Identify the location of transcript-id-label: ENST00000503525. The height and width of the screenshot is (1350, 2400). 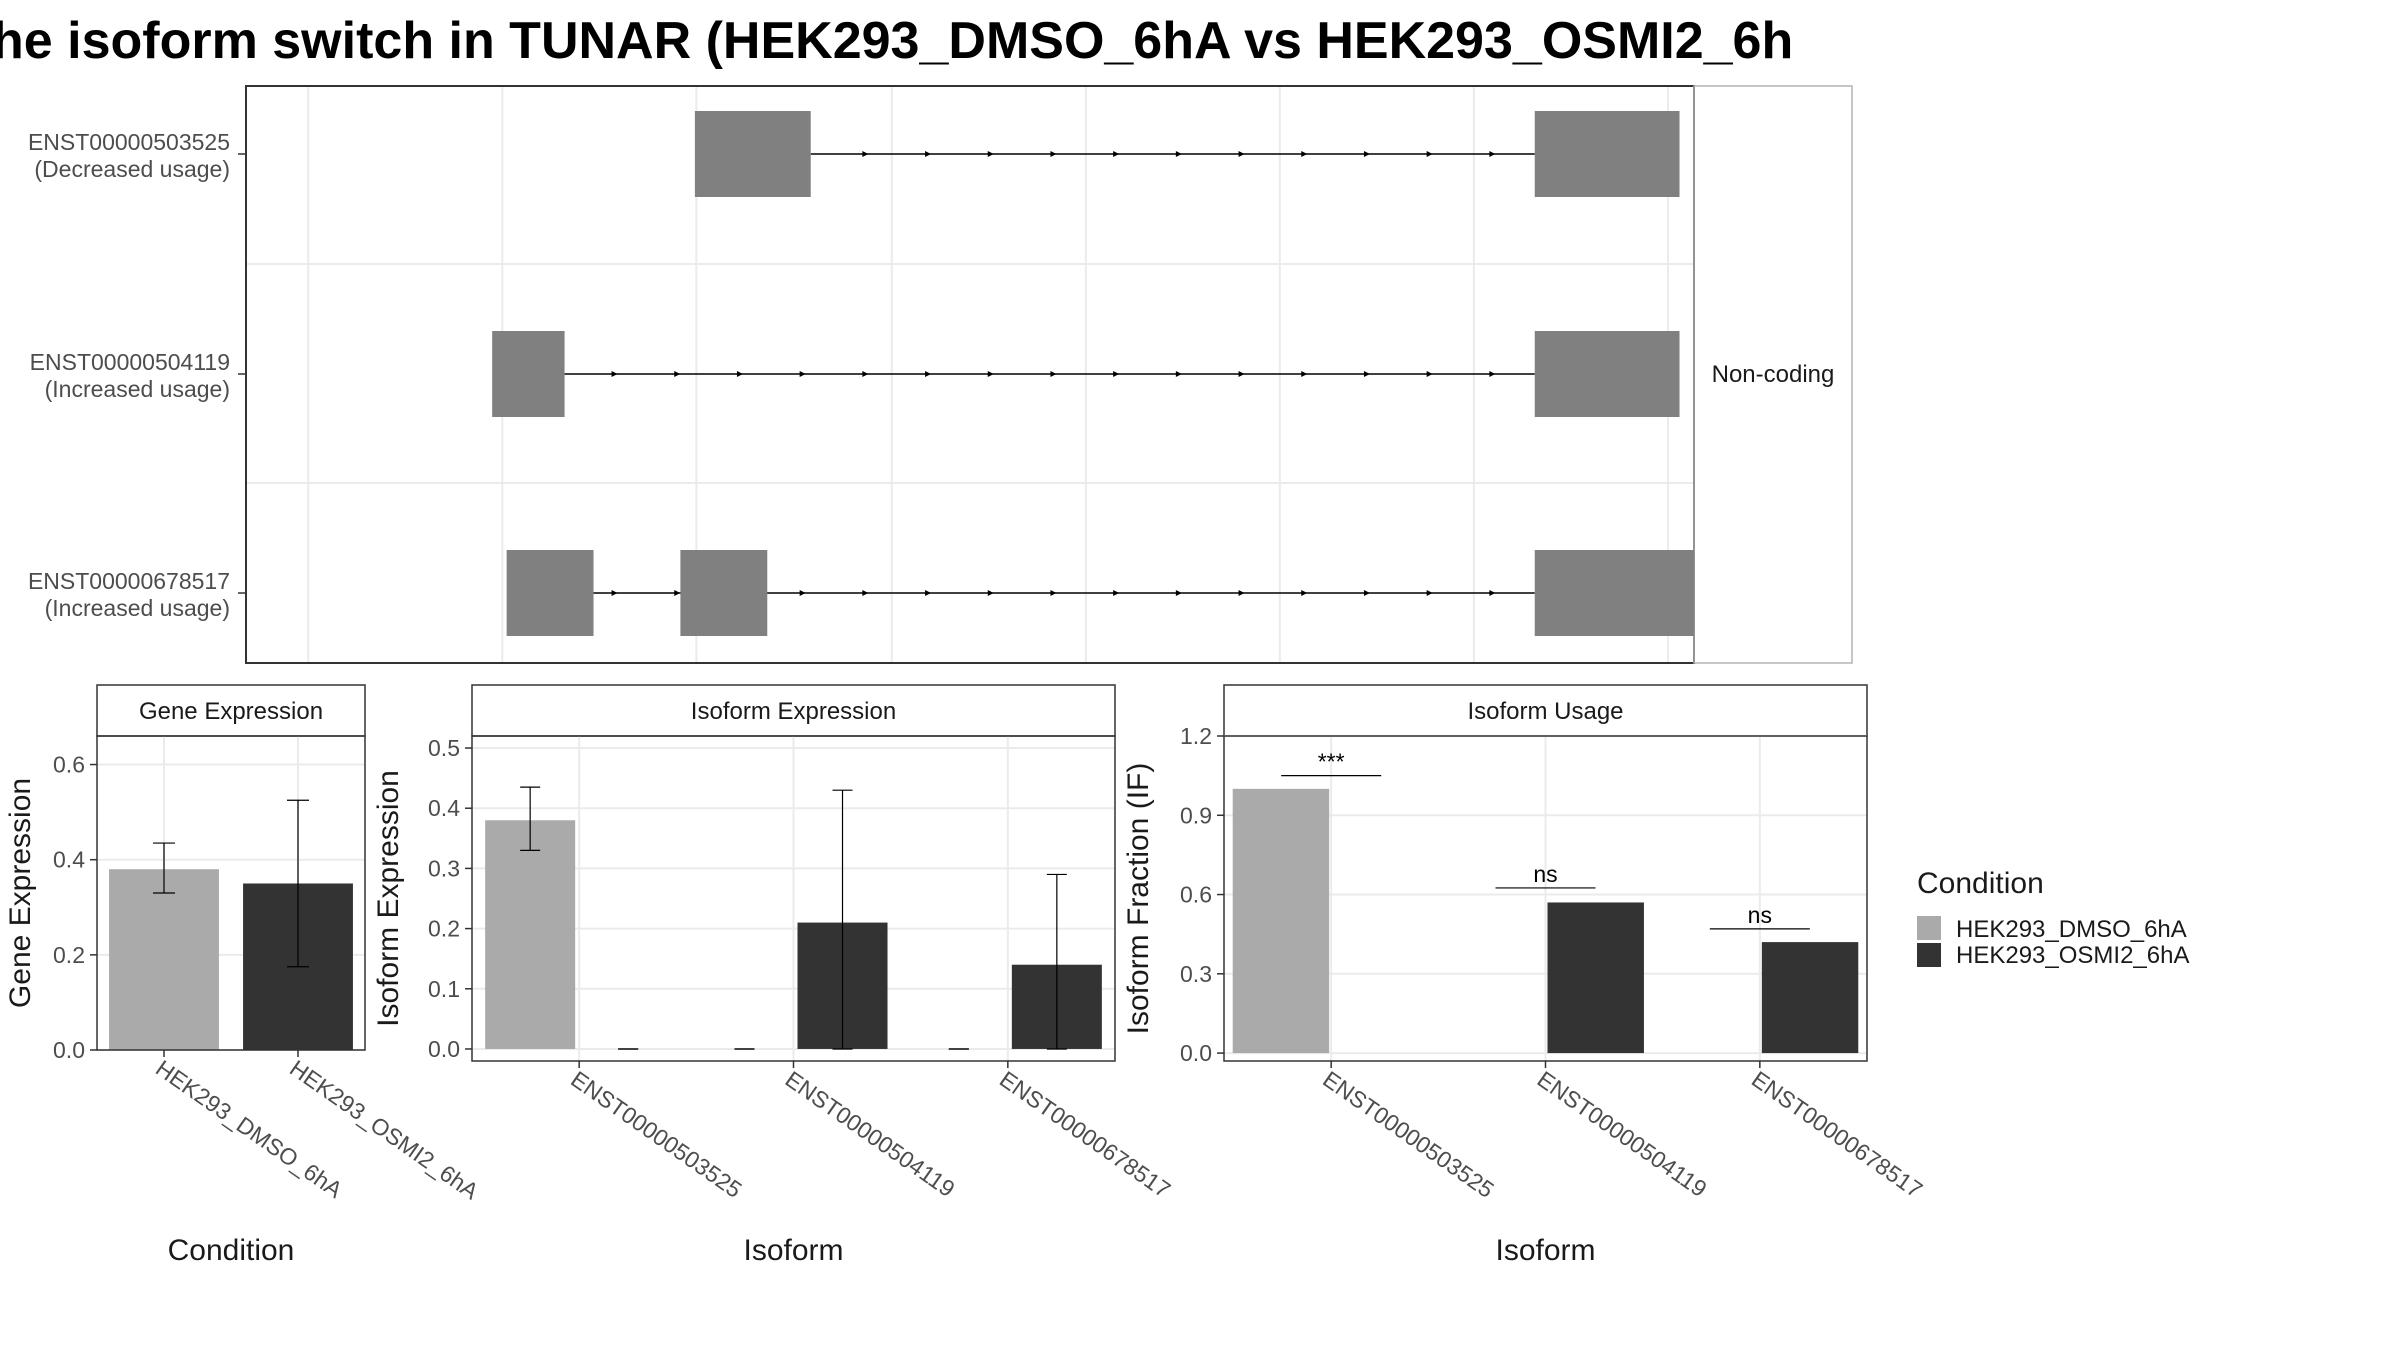
(129, 142).